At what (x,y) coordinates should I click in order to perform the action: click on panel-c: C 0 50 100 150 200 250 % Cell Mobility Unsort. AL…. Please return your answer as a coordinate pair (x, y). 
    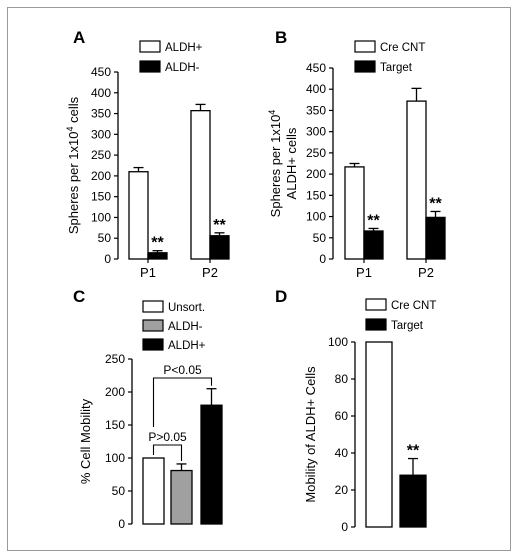
    Looking at the image, I should click on (148, 409).